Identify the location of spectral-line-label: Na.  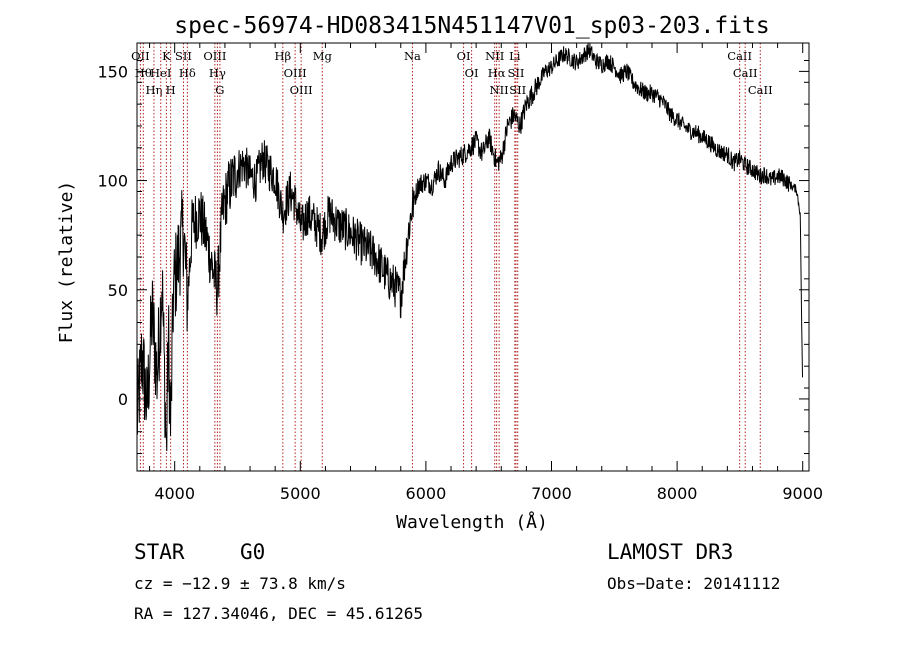
(412, 56).